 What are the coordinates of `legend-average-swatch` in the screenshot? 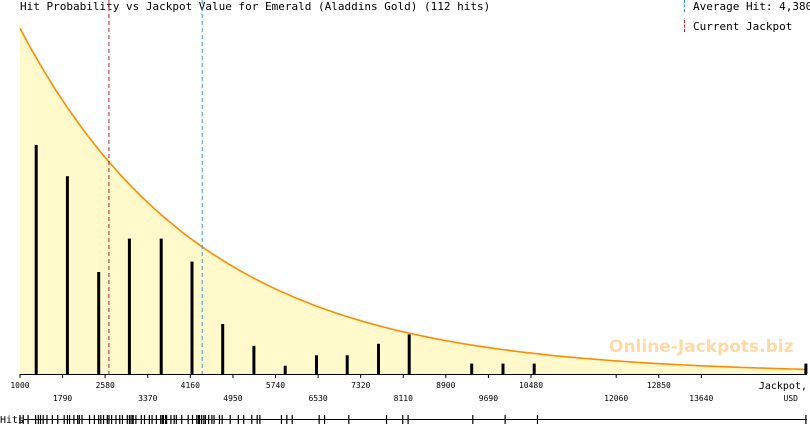 It's located at (684, 6).